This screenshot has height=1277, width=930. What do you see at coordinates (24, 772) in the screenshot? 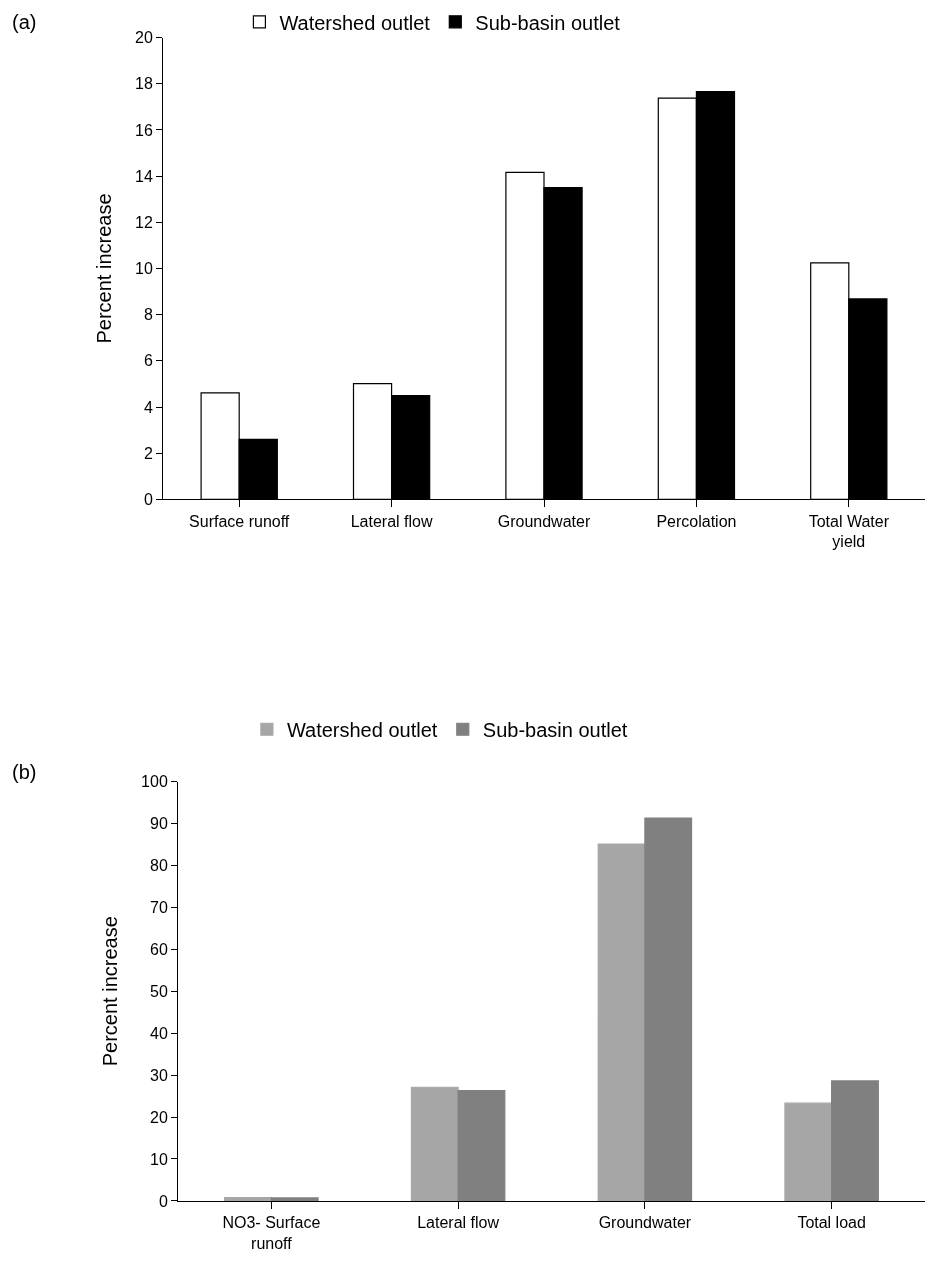
I see `chart-title: (b)` at bounding box center [24, 772].